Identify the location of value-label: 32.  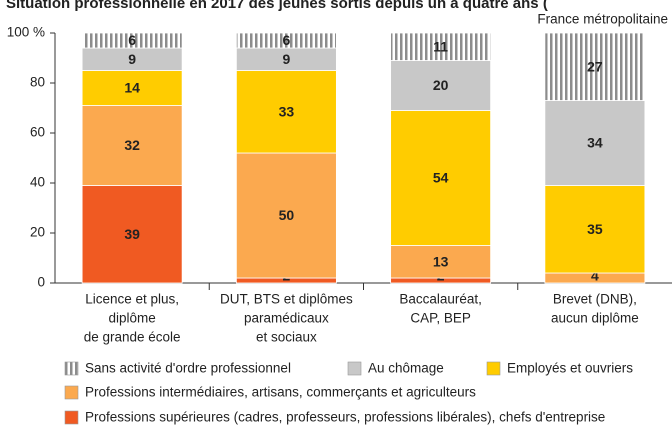
(132, 145).